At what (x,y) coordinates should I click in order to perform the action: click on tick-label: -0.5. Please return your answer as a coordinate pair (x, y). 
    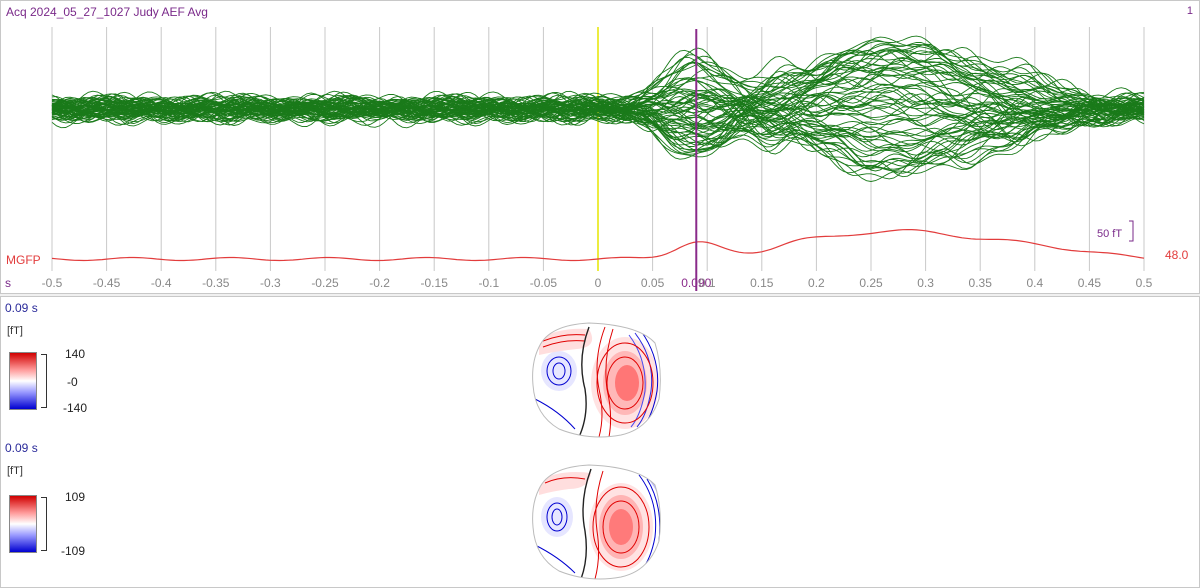
    Looking at the image, I should click on (52, 283).